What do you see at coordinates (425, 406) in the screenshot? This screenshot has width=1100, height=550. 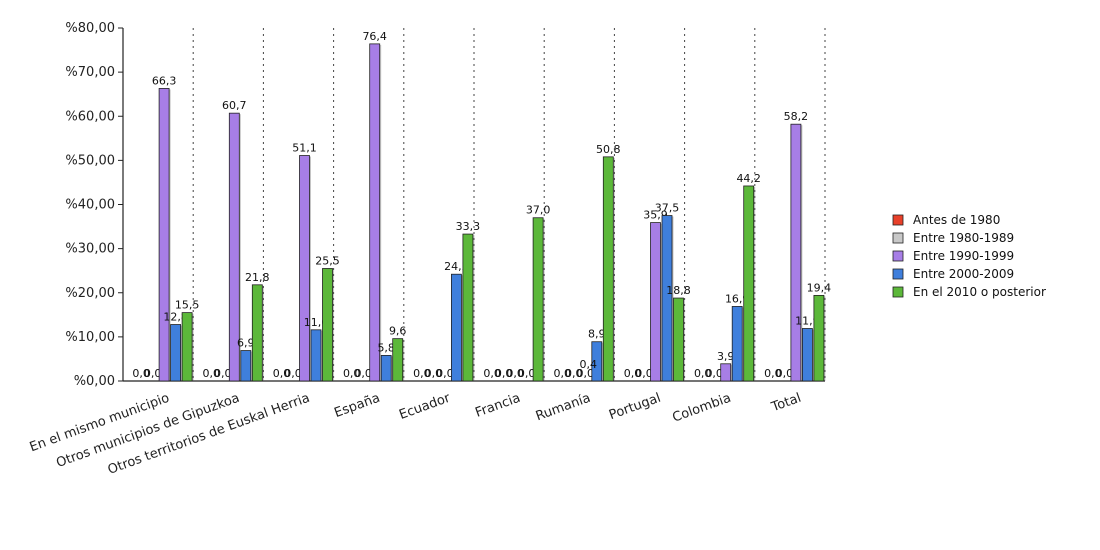 I see `x-category-label: Ecuador` at bounding box center [425, 406].